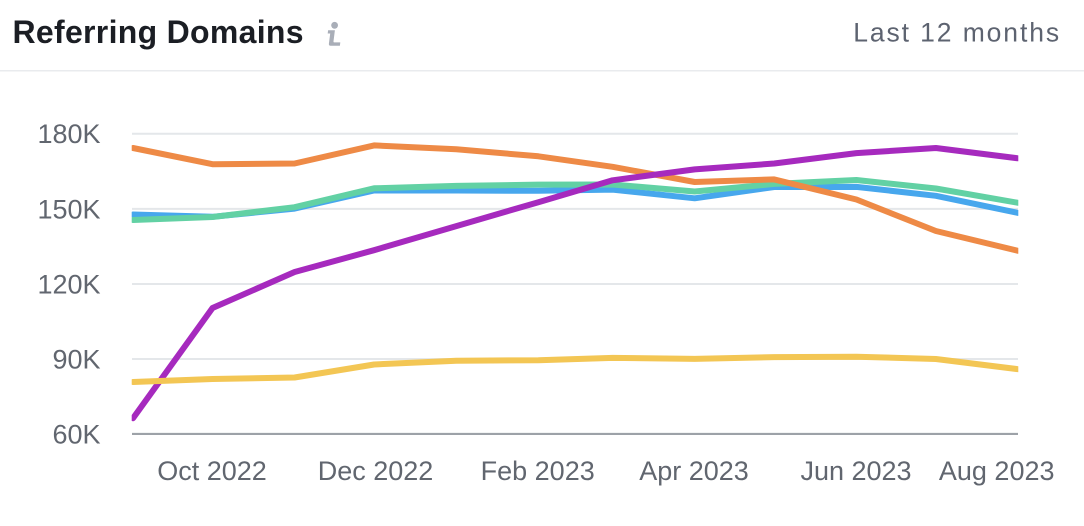 Image resolution: width=1084 pixels, height=526 pixels. Describe the element at coordinates (694, 471) in the screenshot. I see `svg-text: Apr 2023` at that location.